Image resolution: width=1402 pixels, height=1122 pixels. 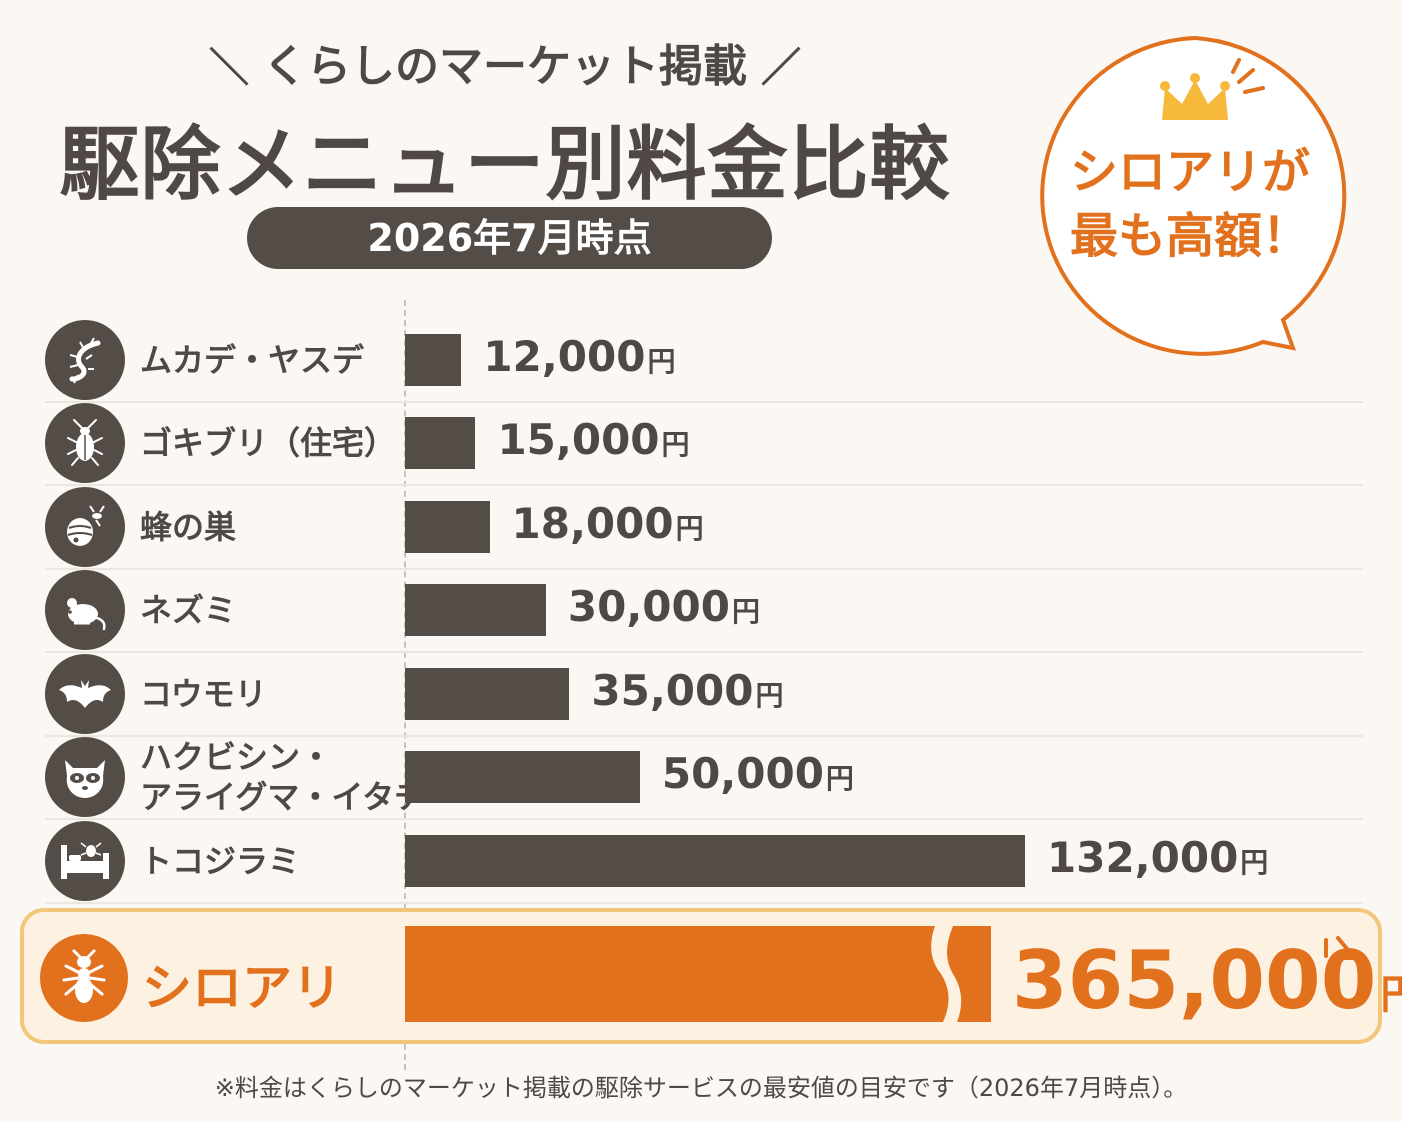 I want to click on value-label: 15,000円, so click(x=593, y=439).